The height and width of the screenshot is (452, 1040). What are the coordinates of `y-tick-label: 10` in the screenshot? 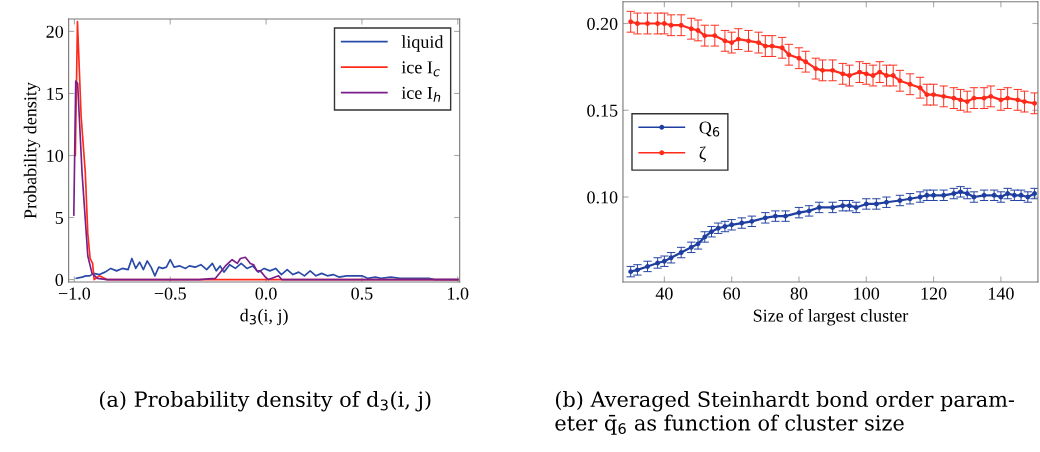 It's located at (55, 155).